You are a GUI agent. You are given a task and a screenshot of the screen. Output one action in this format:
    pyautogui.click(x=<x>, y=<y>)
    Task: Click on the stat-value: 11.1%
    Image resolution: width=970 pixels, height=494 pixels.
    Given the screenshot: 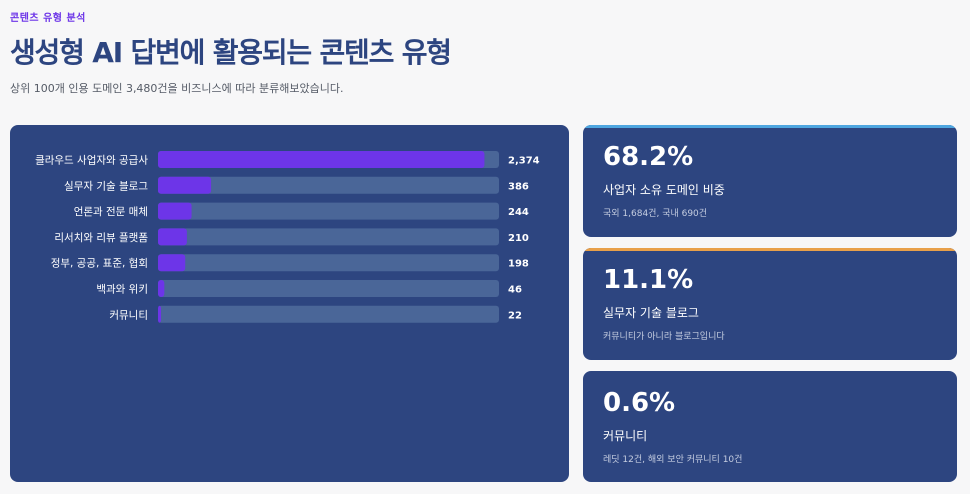 What is the action you would take?
    pyautogui.click(x=648, y=280)
    